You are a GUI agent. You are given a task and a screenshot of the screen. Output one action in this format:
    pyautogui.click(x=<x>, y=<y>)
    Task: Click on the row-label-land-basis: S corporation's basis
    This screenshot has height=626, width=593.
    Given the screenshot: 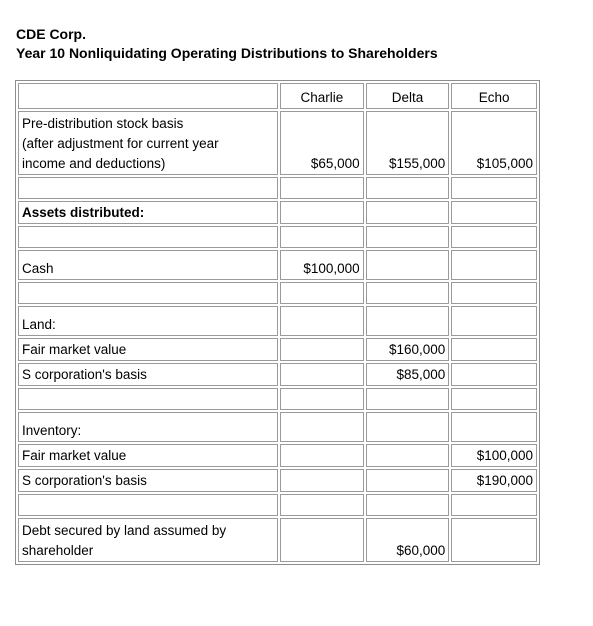 What is the action you would take?
    pyautogui.click(x=148, y=374)
    